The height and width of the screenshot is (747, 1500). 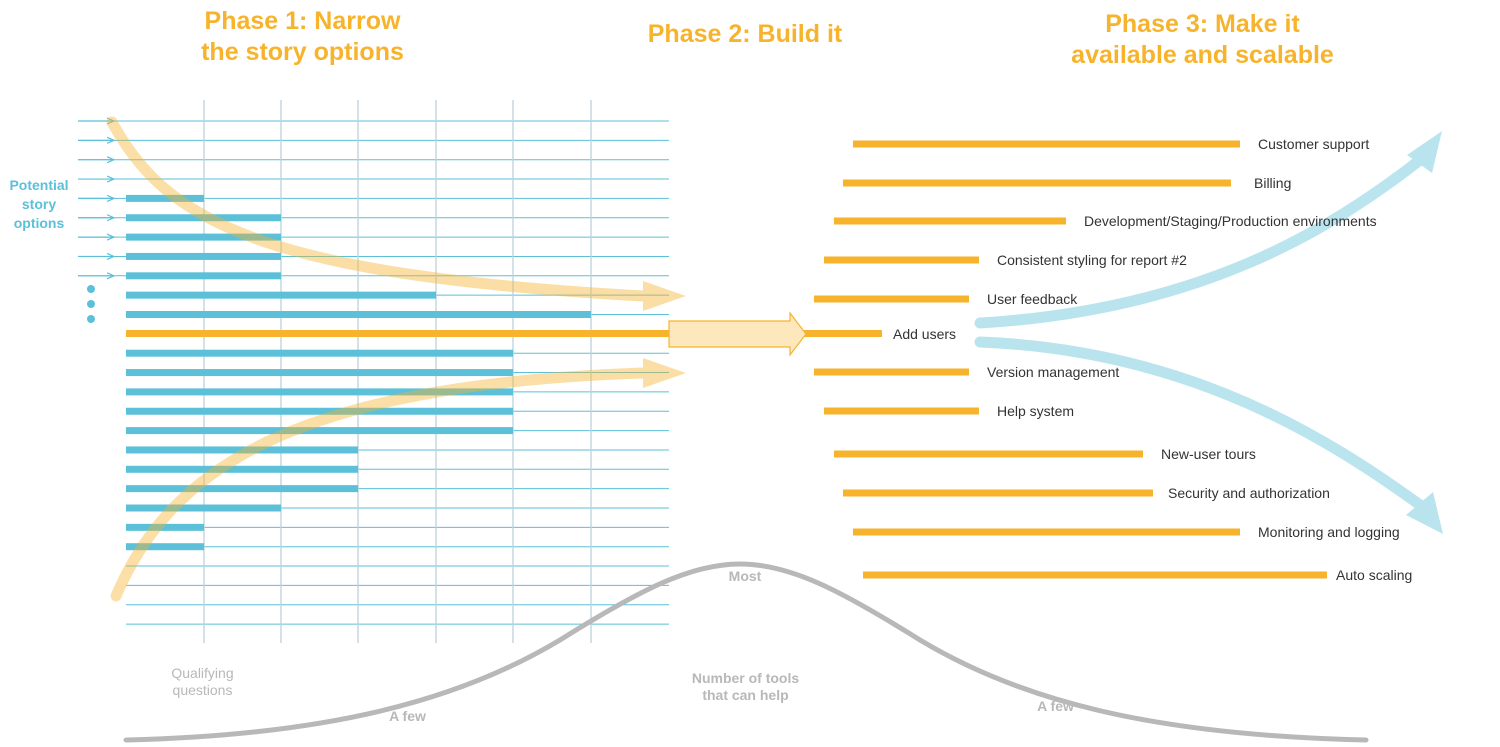 What do you see at coordinates (1032, 299) in the screenshot?
I see `task-label: User feedback` at bounding box center [1032, 299].